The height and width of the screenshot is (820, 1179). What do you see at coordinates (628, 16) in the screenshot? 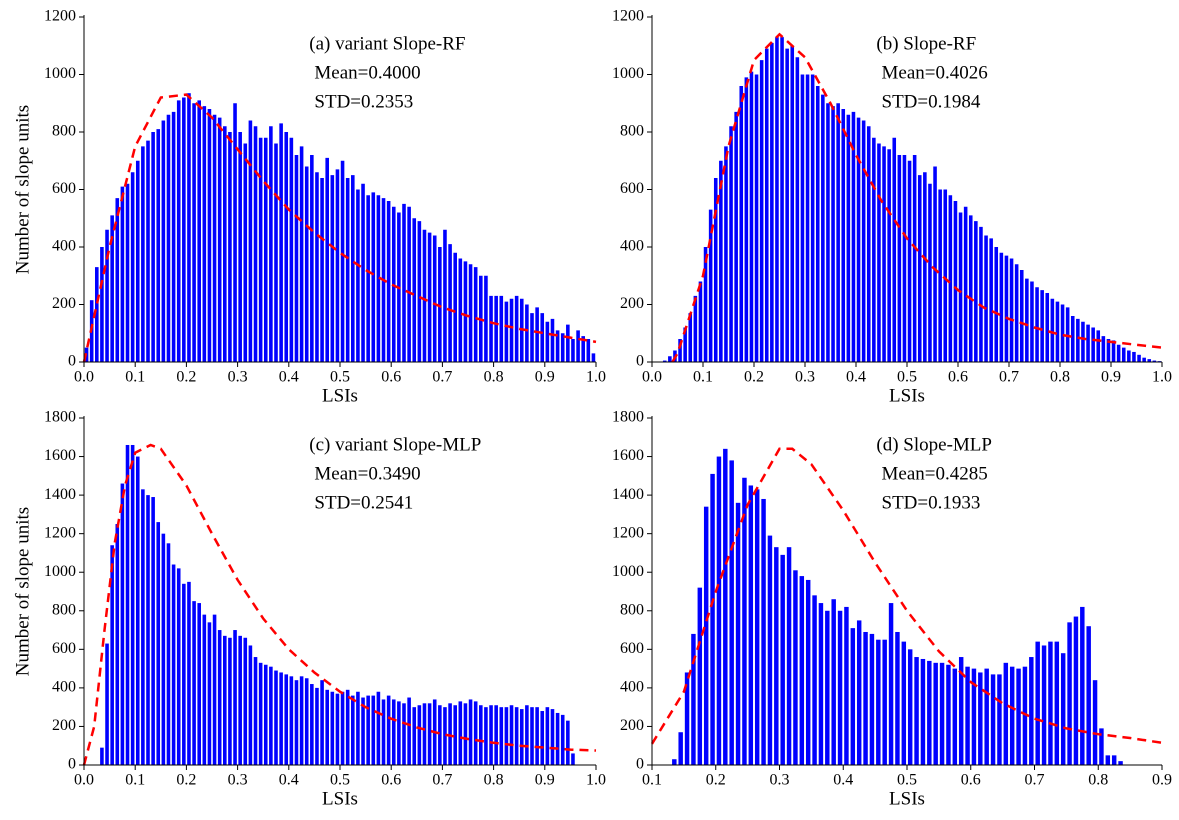
I see `y-tick-label: 1200` at bounding box center [628, 16].